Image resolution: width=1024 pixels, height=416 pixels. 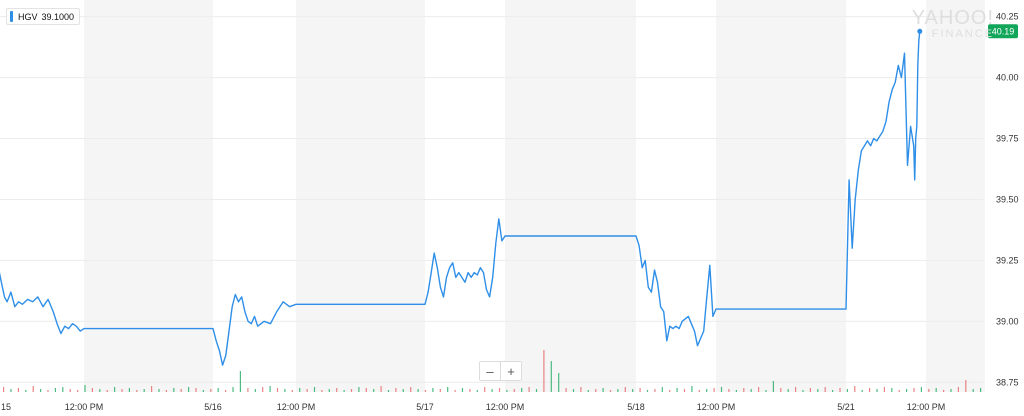 I want to click on zoom-controls: – +, so click(x=500, y=371).